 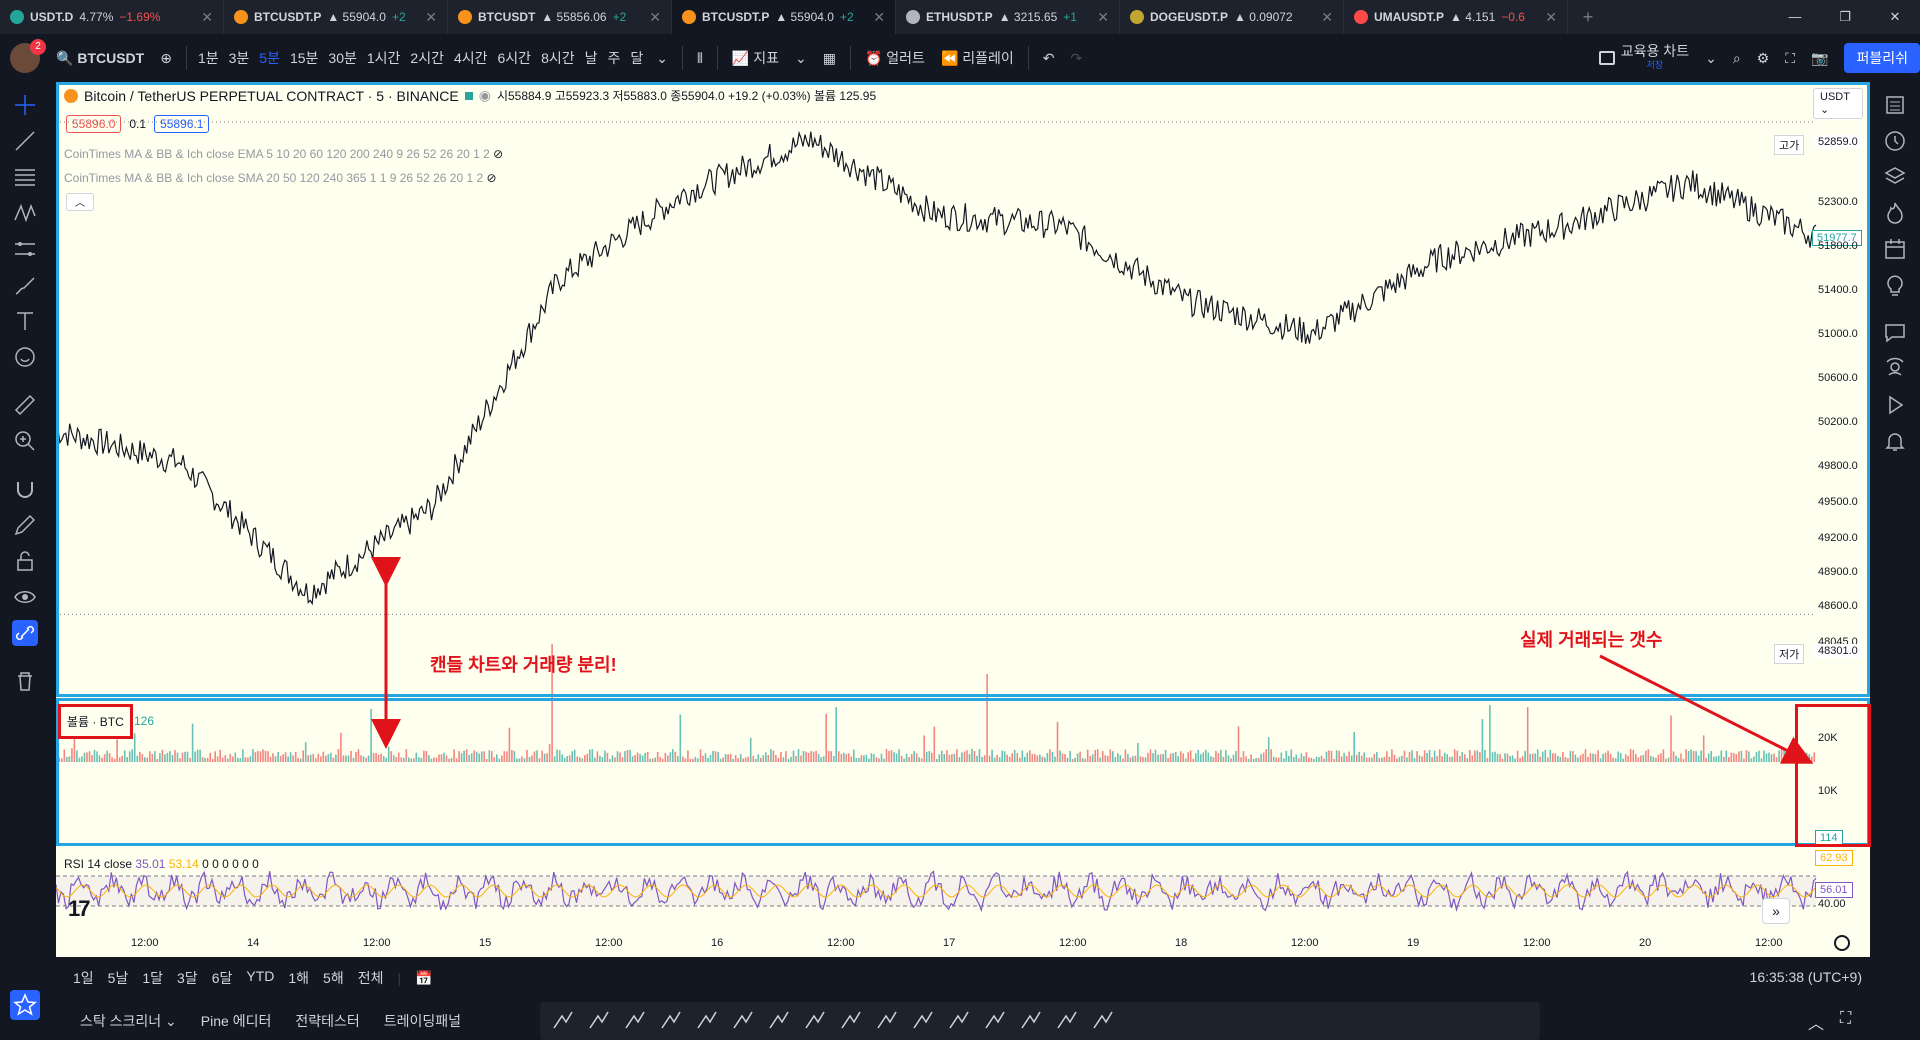 I want to click on replay-button: ⏪ 리플레이, so click(x=977, y=58).